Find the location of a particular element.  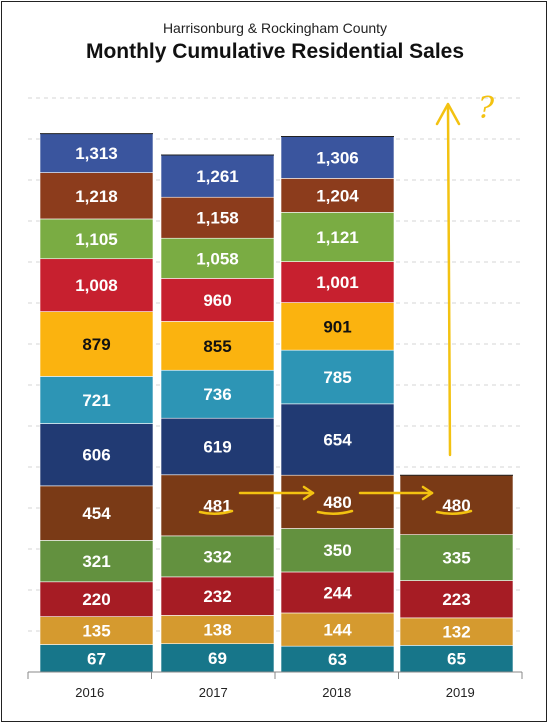

data-label: 67 is located at coordinates (96, 658).